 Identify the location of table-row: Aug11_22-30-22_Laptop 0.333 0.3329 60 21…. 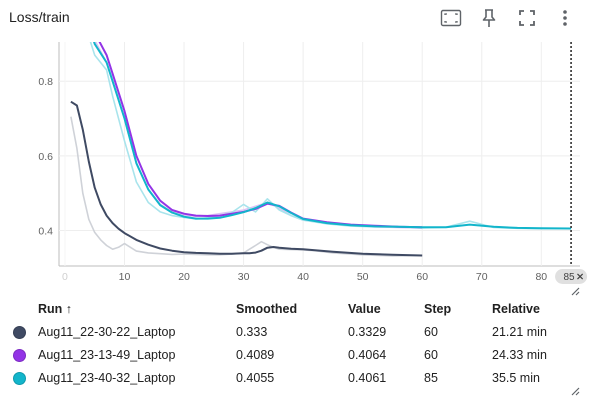
(294, 331).